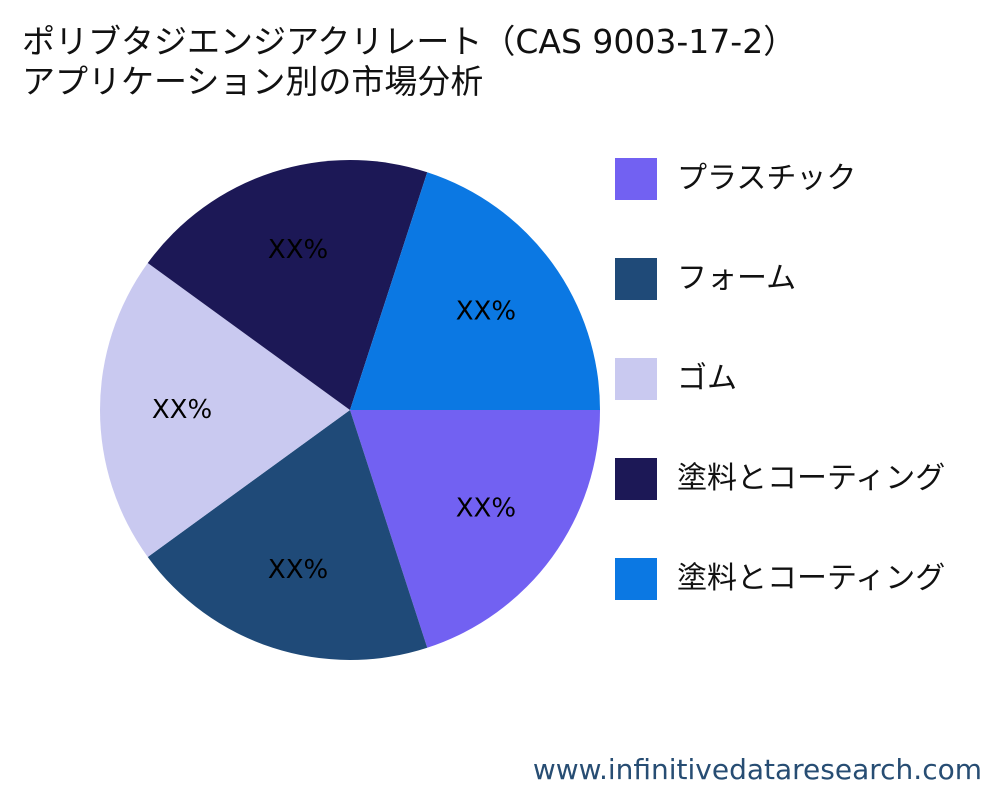  I want to click on legend-item-coatings-2: 塗料とコーティング, so click(805, 579).